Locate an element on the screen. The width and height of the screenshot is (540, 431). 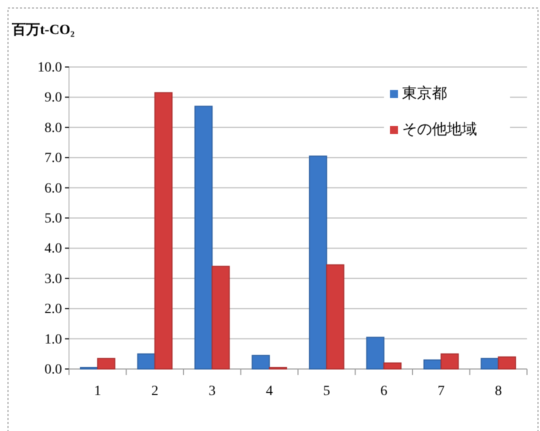
y-tick-label: 3.0 is located at coordinates (53, 279).